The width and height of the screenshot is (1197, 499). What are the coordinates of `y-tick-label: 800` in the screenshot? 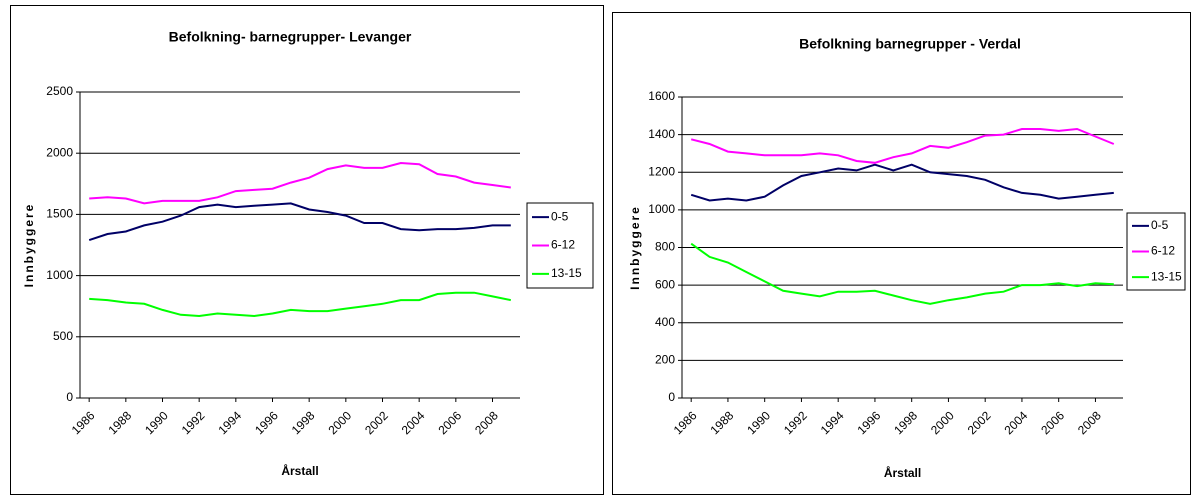 It's located at (665, 247).